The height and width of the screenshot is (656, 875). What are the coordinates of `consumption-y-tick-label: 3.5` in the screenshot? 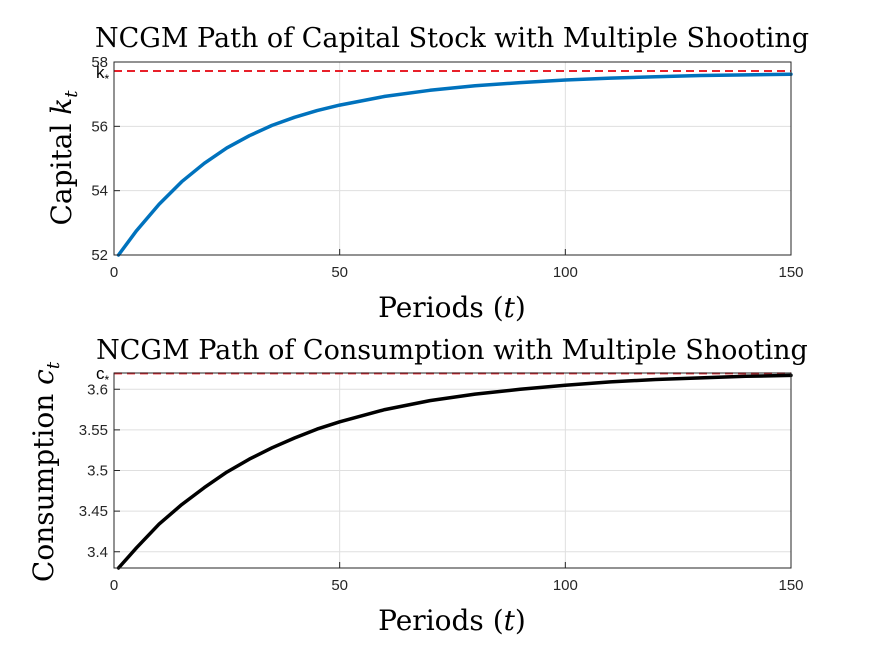 It's located at (97, 471).